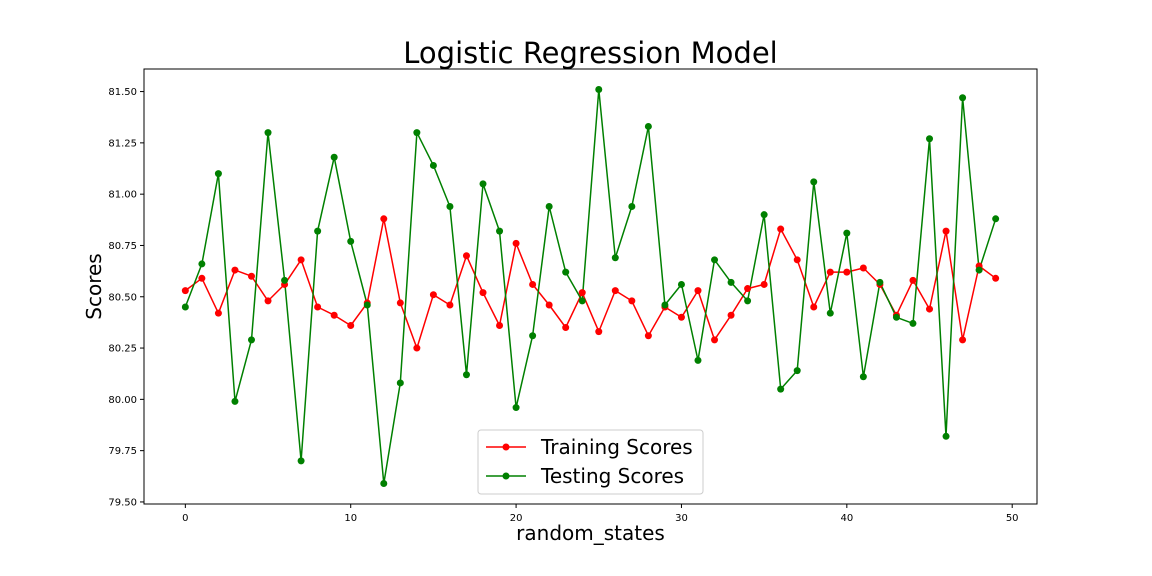 The height and width of the screenshot is (576, 1152). Describe the element at coordinates (122, 195) in the screenshot. I see `y-tick-label: 81.00` at that location.